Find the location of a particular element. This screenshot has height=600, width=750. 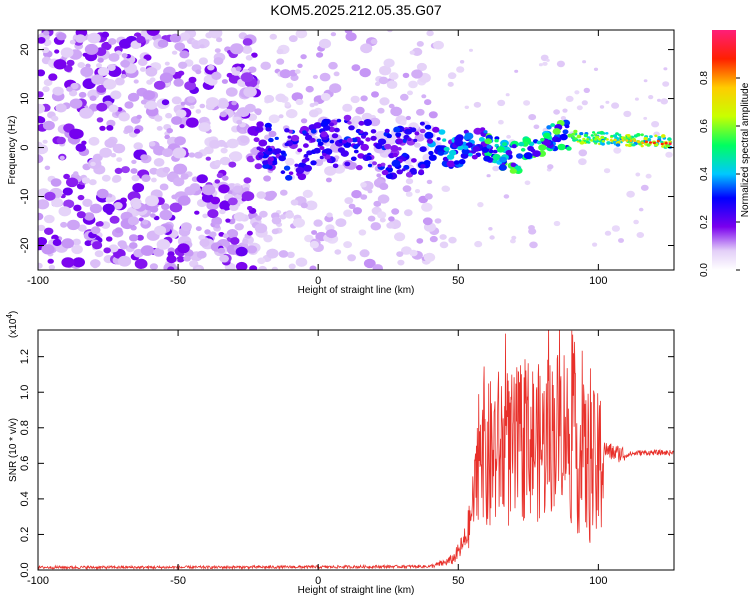

snr-x-axis-label: Height of straight line (km) is located at coordinates (356, 590).